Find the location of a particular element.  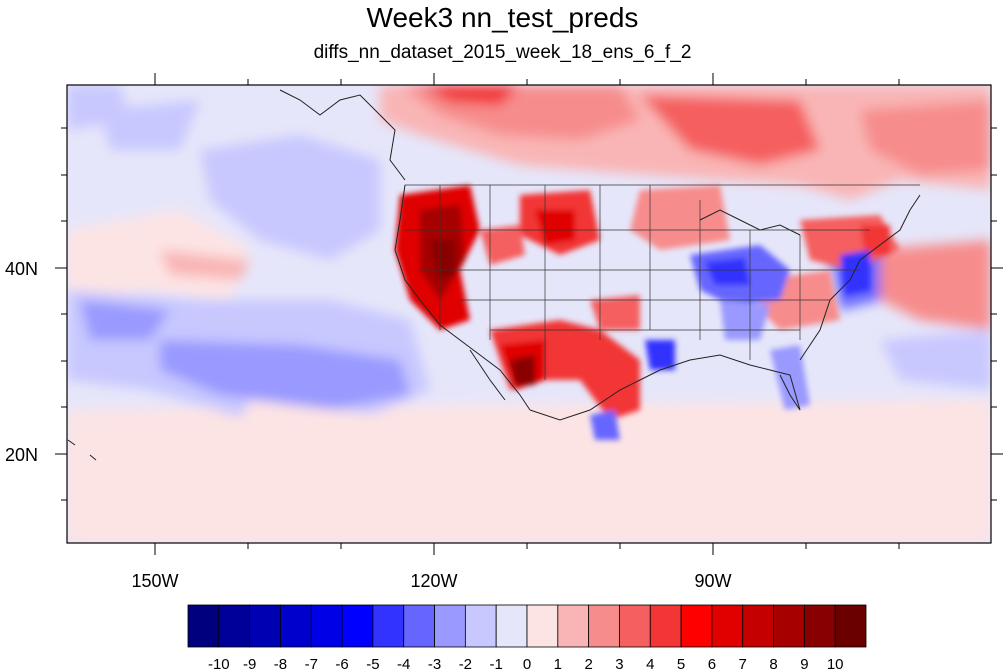

map-subtitle: diffs_nn_dataset_2015_week_18_ens_6_f_2 is located at coordinates (502, 52).